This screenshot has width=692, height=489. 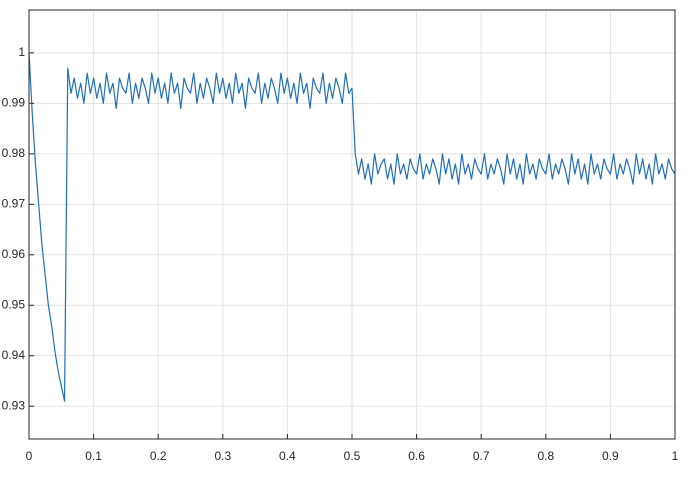 I want to click on x-tick-label: 0.4, so click(x=287, y=456).